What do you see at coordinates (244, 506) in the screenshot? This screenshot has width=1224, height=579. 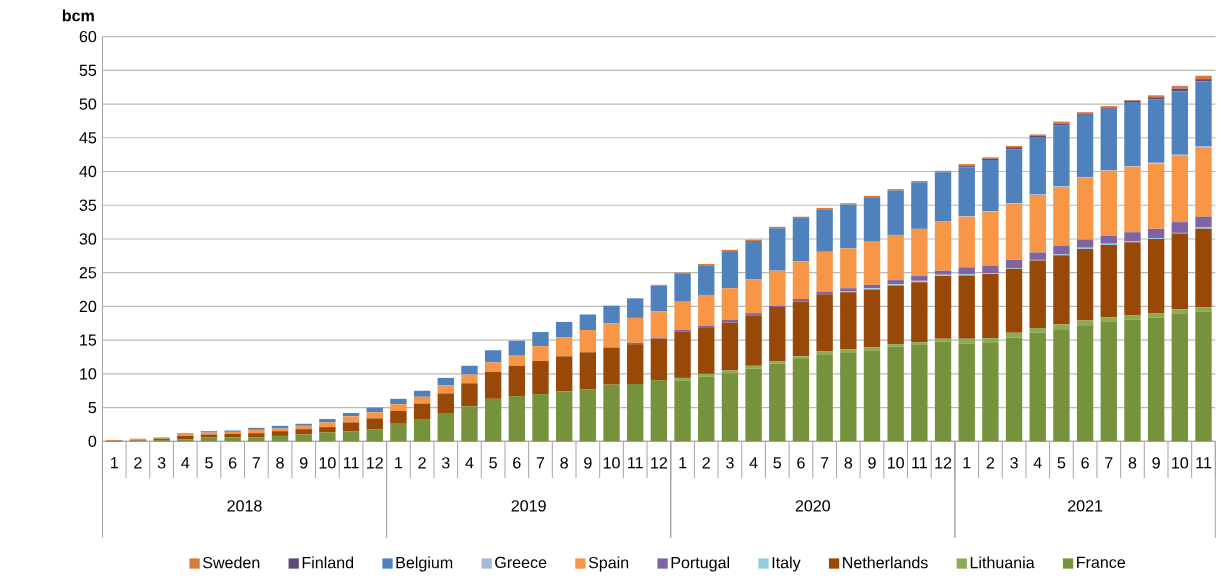 I see `text: 2018` at bounding box center [244, 506].